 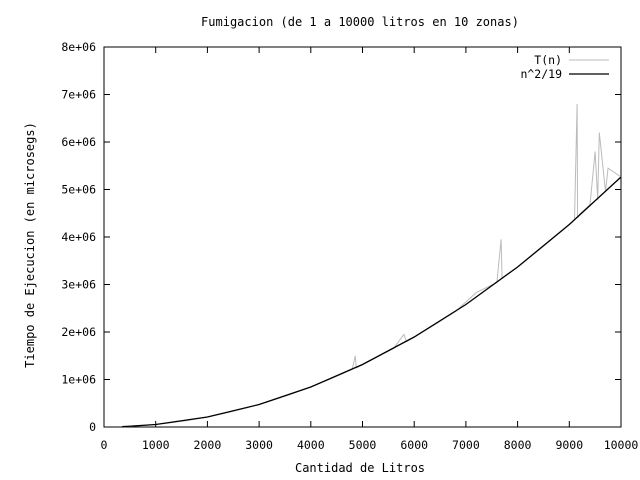 What do you see at coordinates (621, 445) in the screenshot?
I see `x-tick-label: 10000` at bounding box center [621, 445].